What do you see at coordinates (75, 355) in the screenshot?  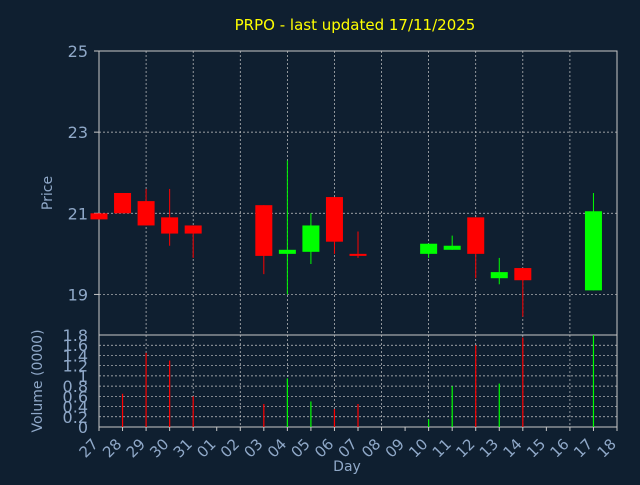 I see `volume-tick-label: 1.4` at bounding box center [75, 355].